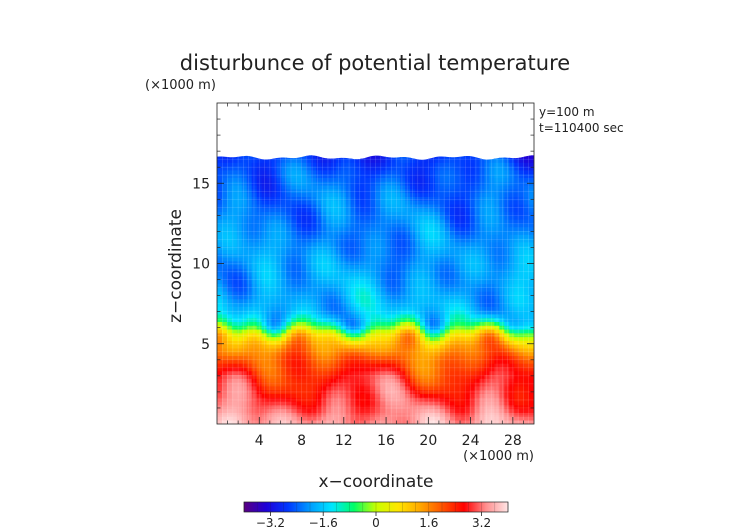 This screenshot has height=532, width=752. Describe the element at coordinates (428, 441) in the screenshot. I see `x-tick-label: 20` at that location.